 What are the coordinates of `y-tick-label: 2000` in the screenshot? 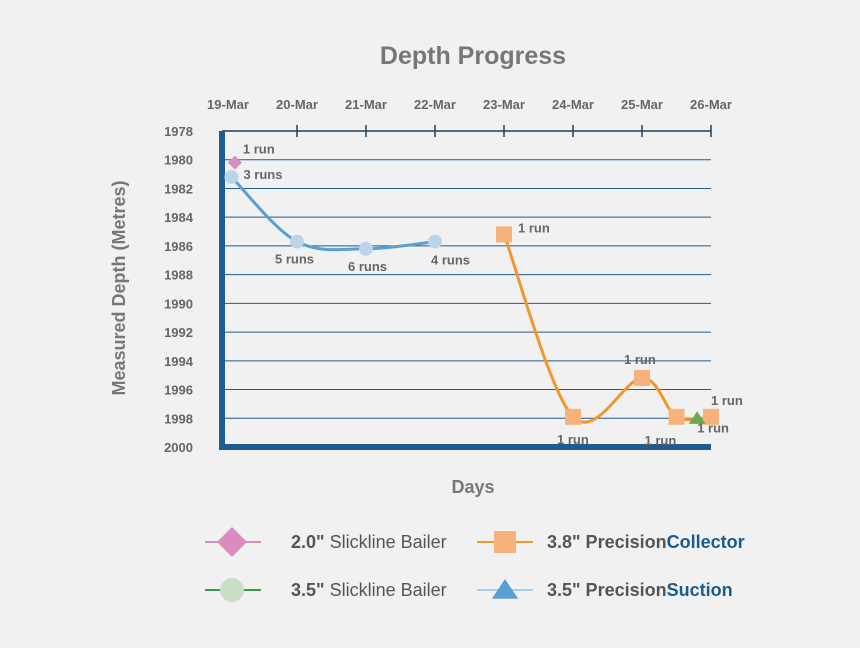 It's located at (178, 447).